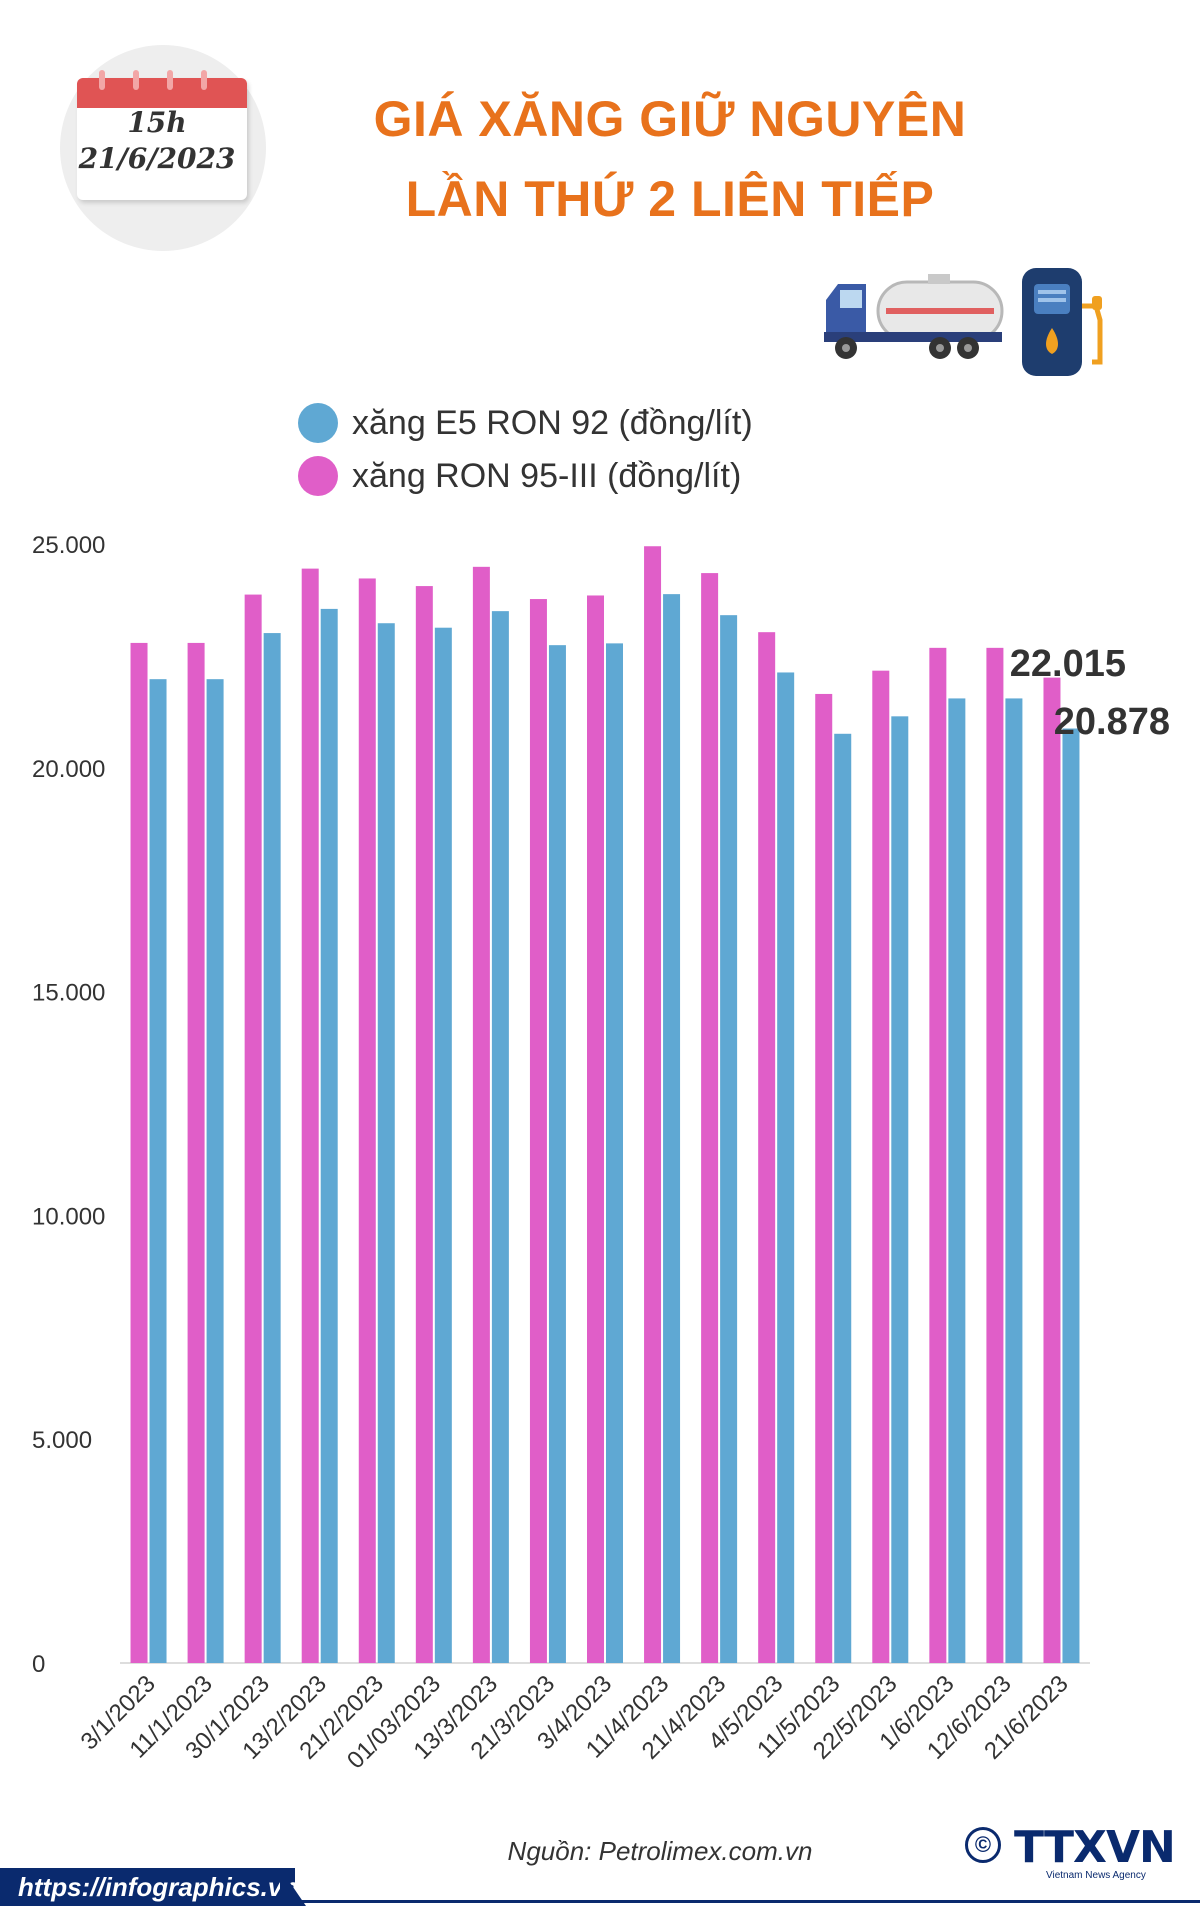 This screenshot has height=1906, width=1200. I want to click on url-bar: https://infographics.vn, so click(149, 1887).